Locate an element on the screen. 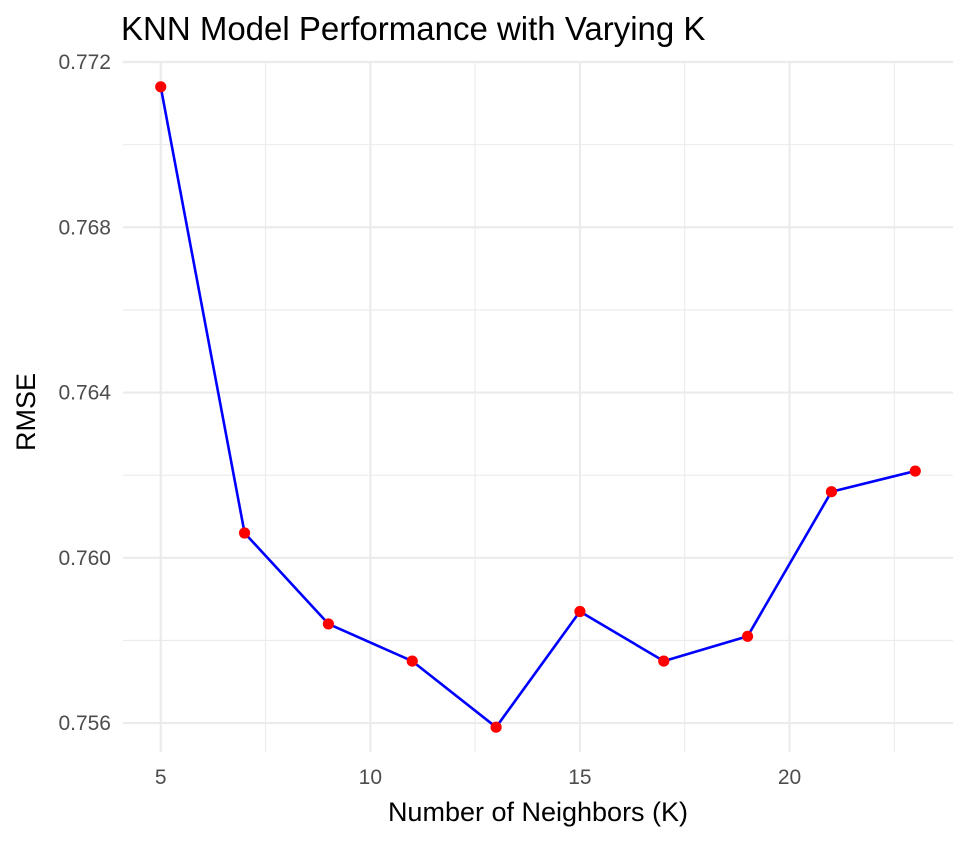  x-tick-label: 5 is located at coordinates (161, 777).